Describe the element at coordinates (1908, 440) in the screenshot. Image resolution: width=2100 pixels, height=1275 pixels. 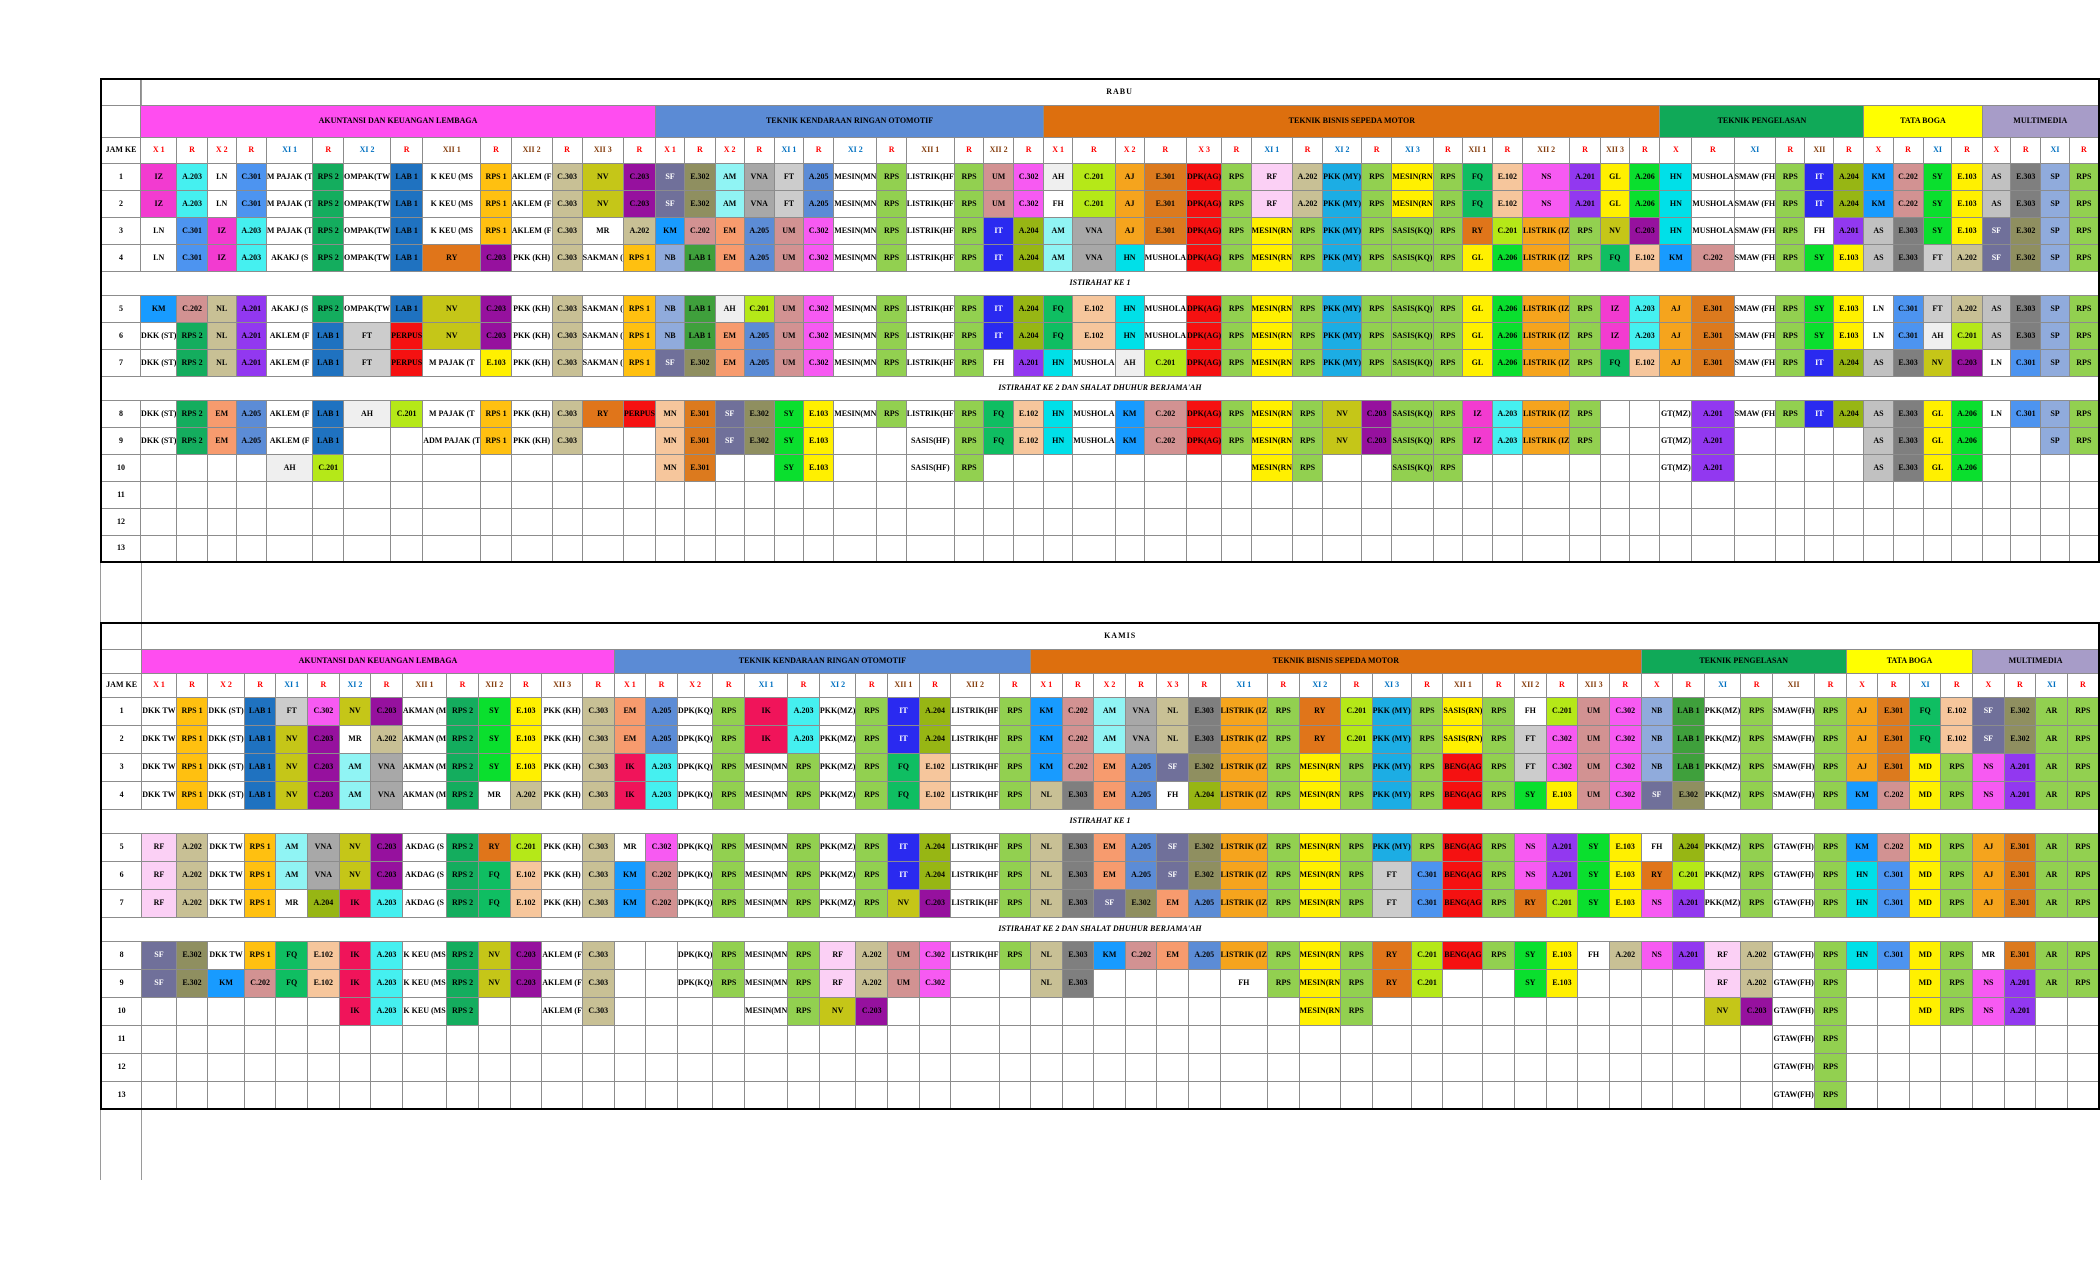
I see `timetable-cell: E.303` at that location.